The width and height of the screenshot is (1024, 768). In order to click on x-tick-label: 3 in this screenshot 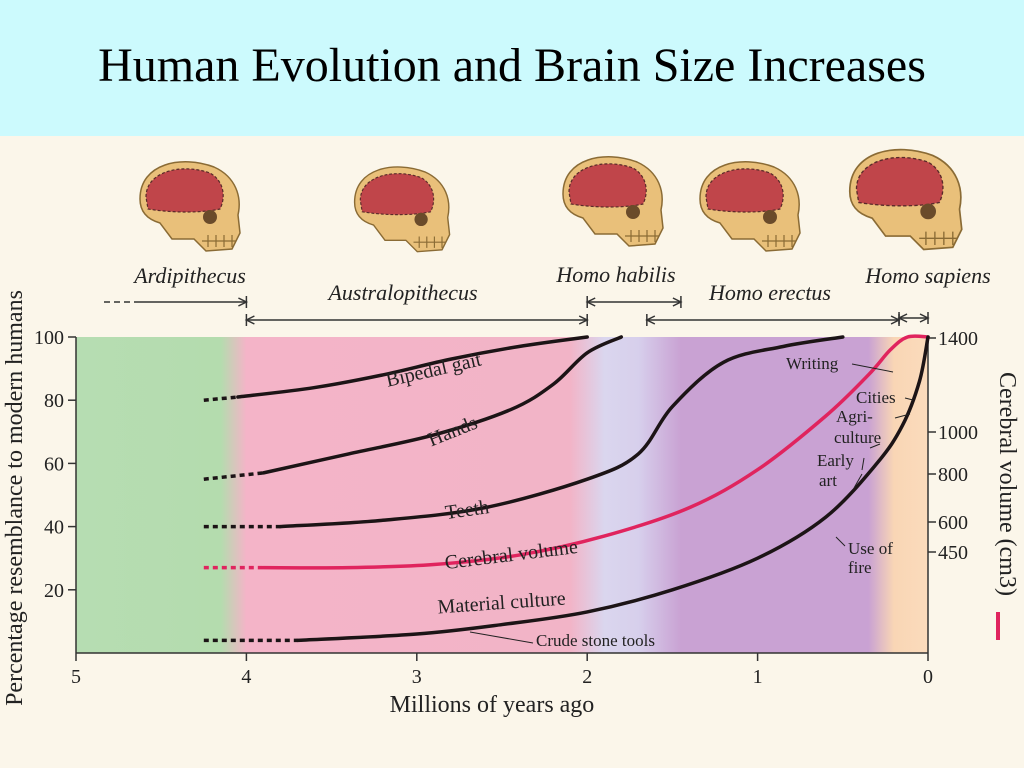, I will do `click(417, 677)`.